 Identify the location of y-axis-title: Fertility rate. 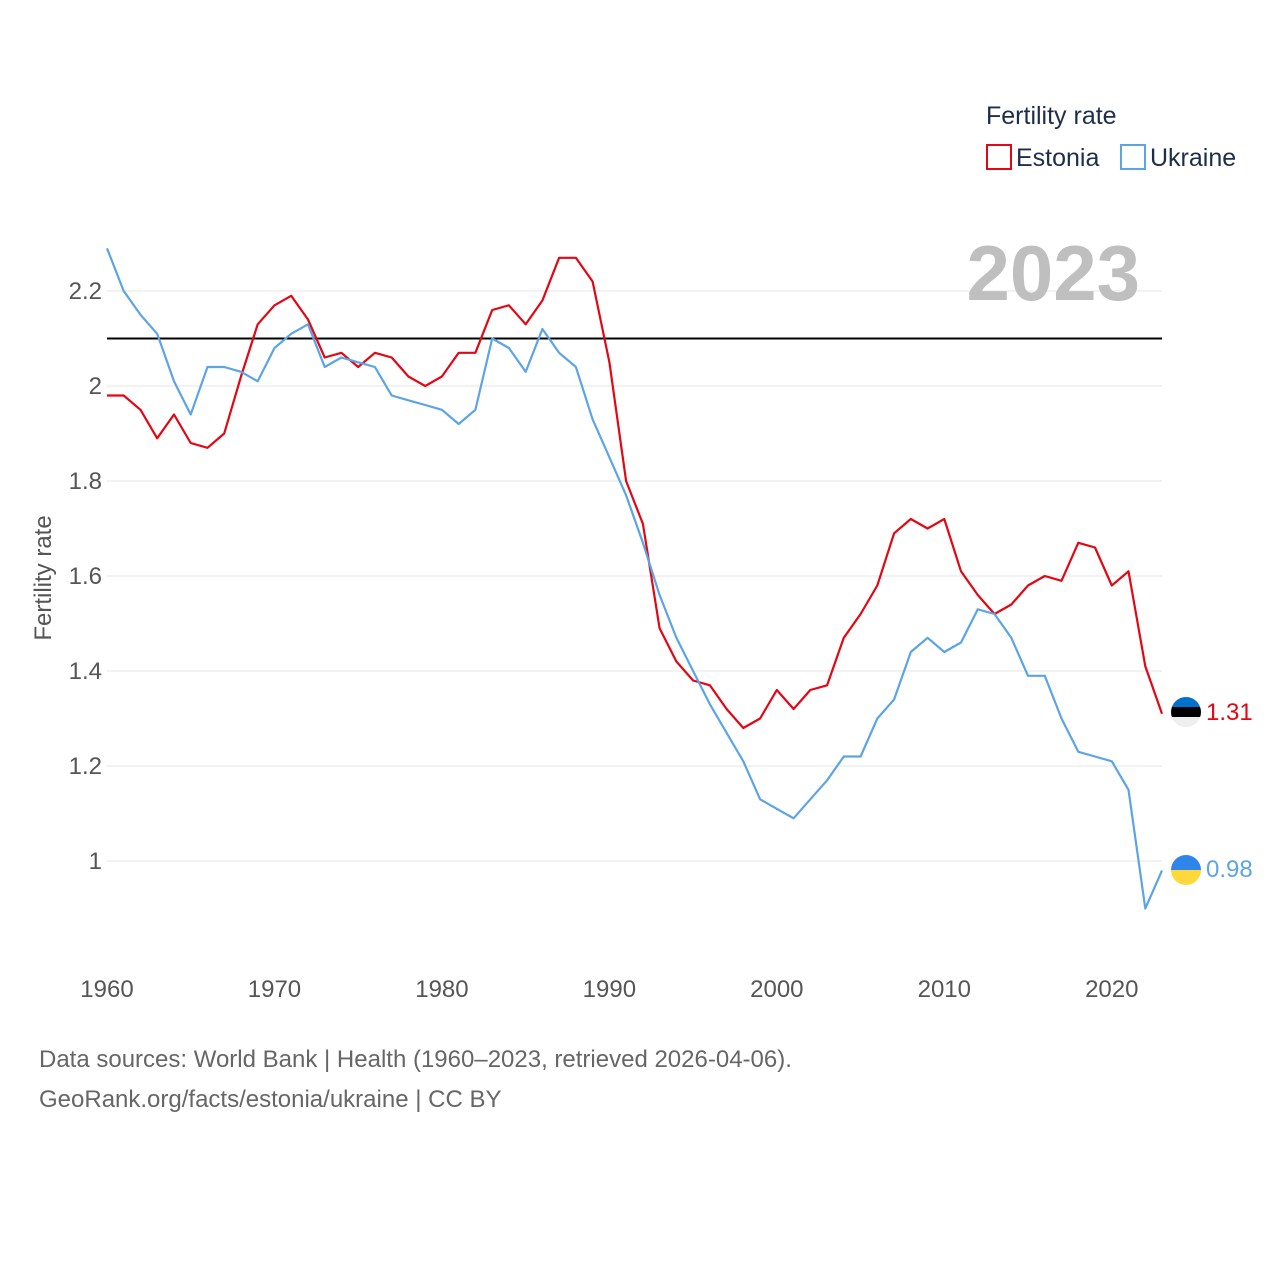
(43, 577).